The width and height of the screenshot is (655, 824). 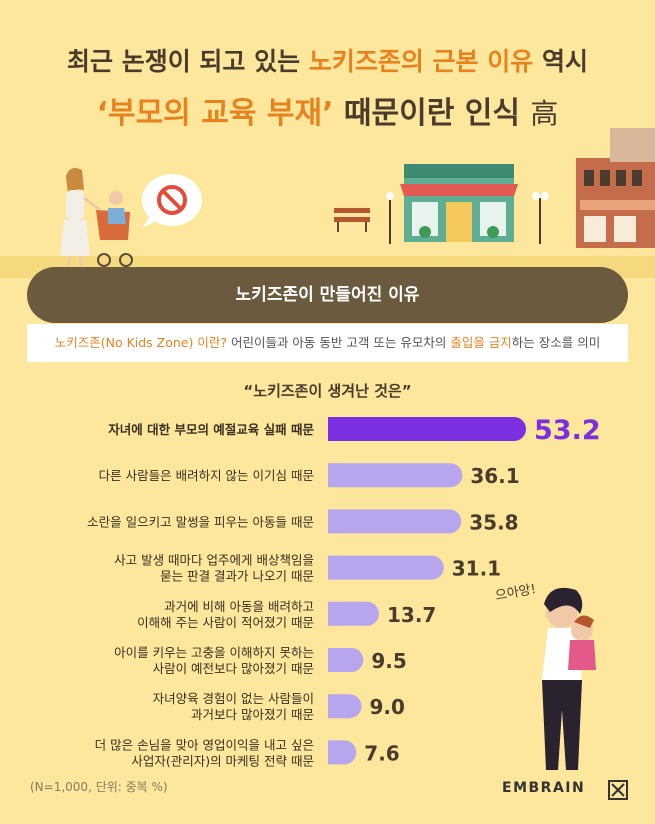 I want to click on no-entry-icon, so click(x=172, y=201).